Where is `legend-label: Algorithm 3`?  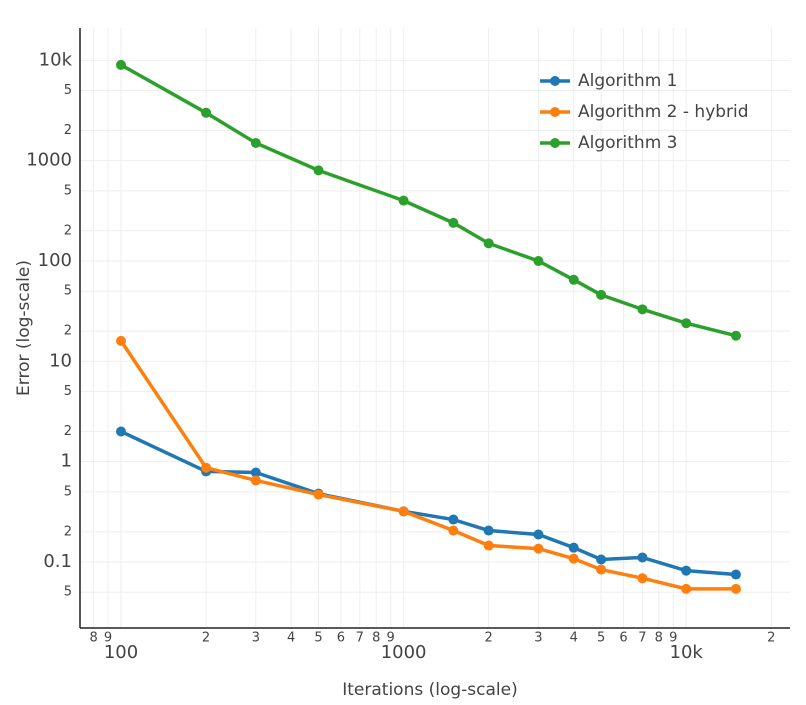
legend-label: Algorithm 3 is located at coordinates (627, 143).